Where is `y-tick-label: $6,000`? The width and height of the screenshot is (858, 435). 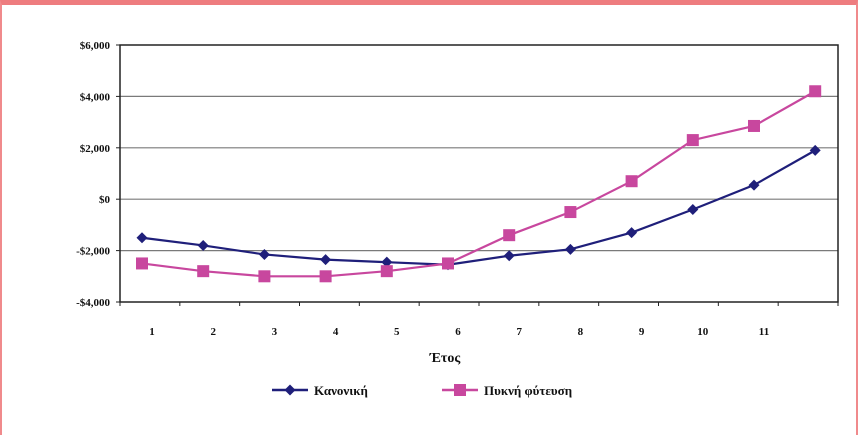 y-tick-label: $6,000 is located at coordinates (95, 46).